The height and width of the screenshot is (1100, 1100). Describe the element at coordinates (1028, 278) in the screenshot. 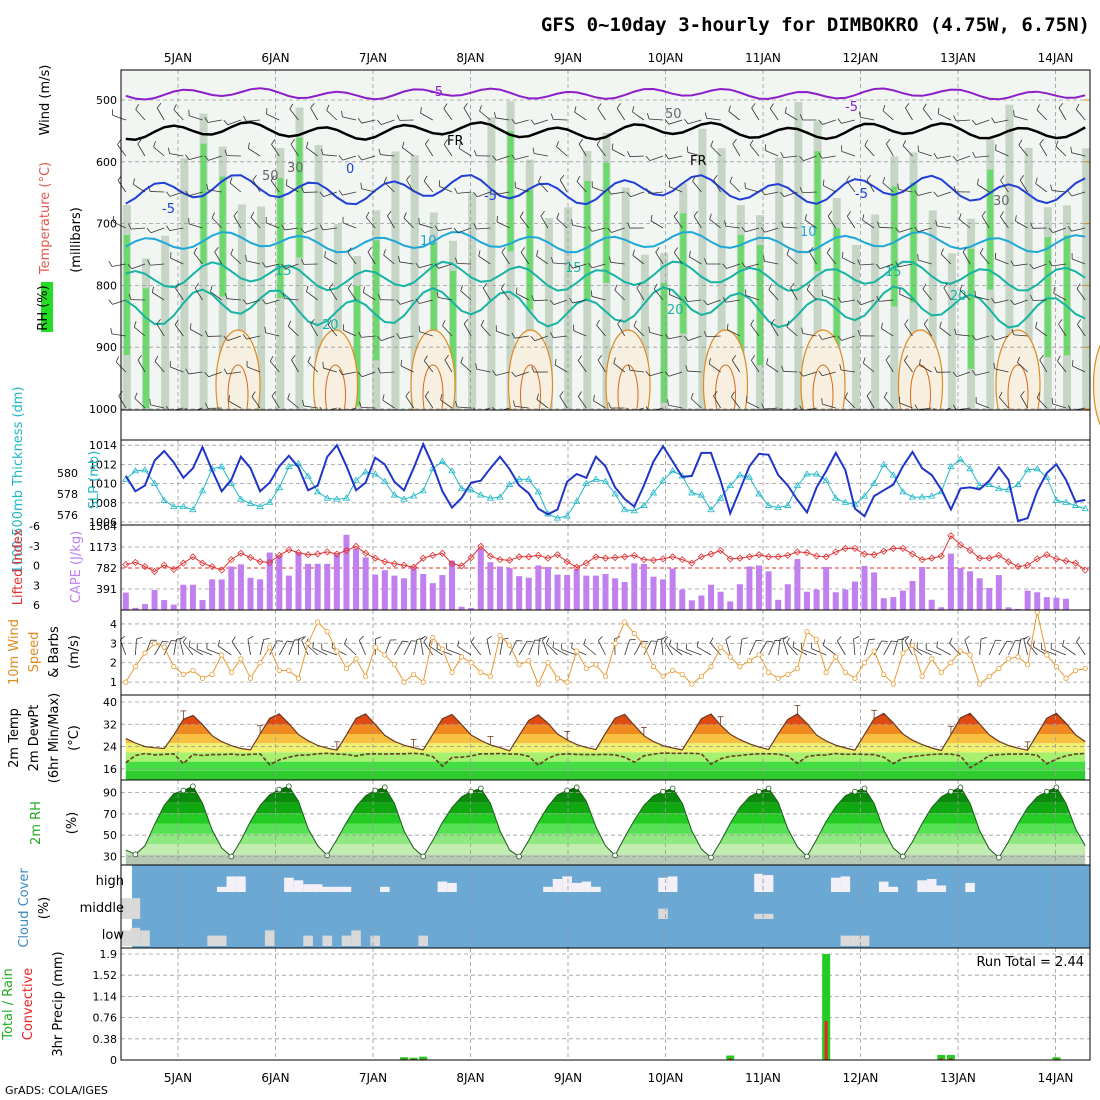

I see `rh-plume` at that location.